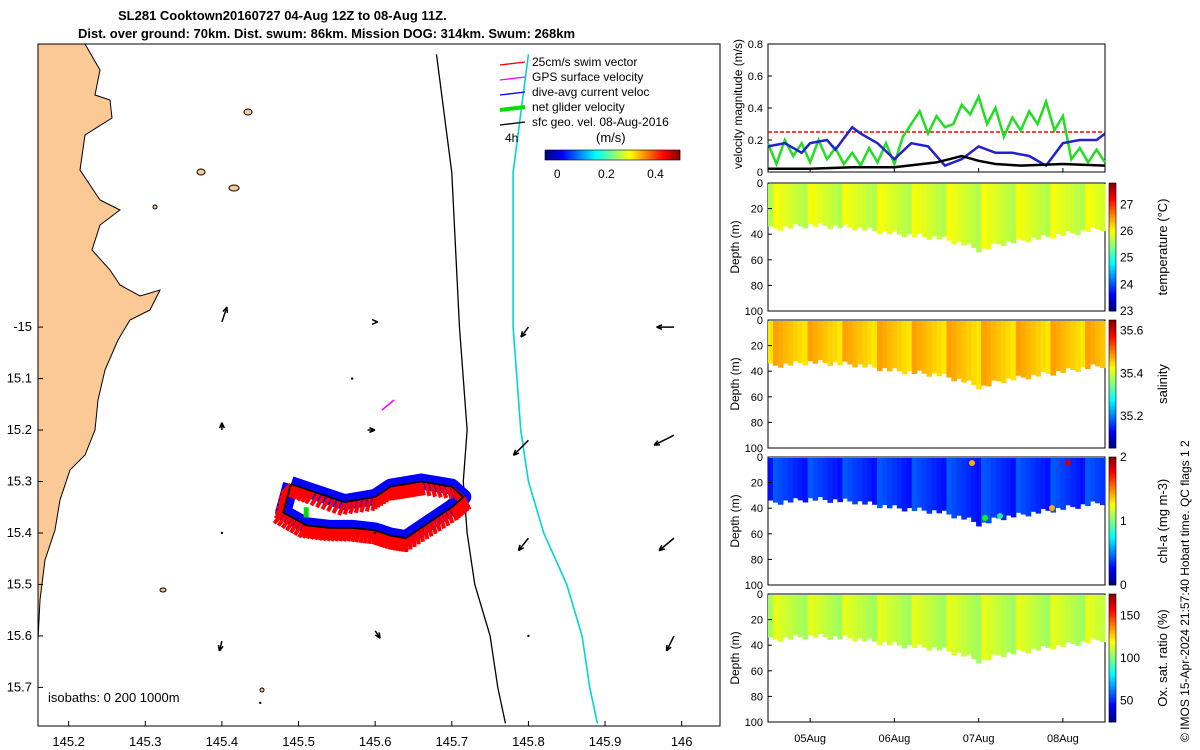 The image size is (1200, 750). What do you see at coordinates (655, 174) in the screenshot?
I see `colorbar-tick: 0.4` at bounding box center [655, 174].